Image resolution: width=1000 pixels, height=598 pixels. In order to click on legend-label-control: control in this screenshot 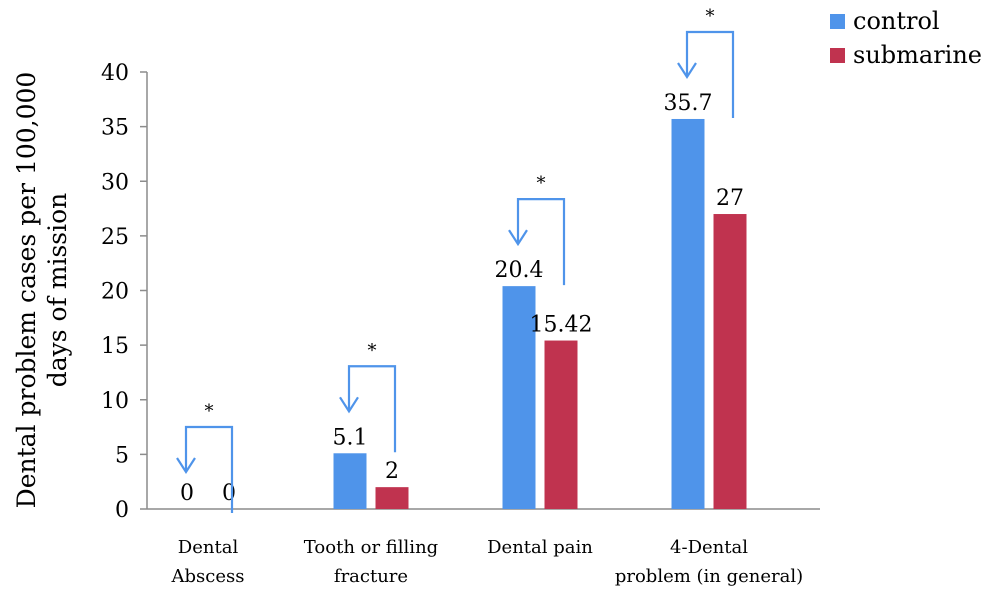, I will do `click(896, 21)`.